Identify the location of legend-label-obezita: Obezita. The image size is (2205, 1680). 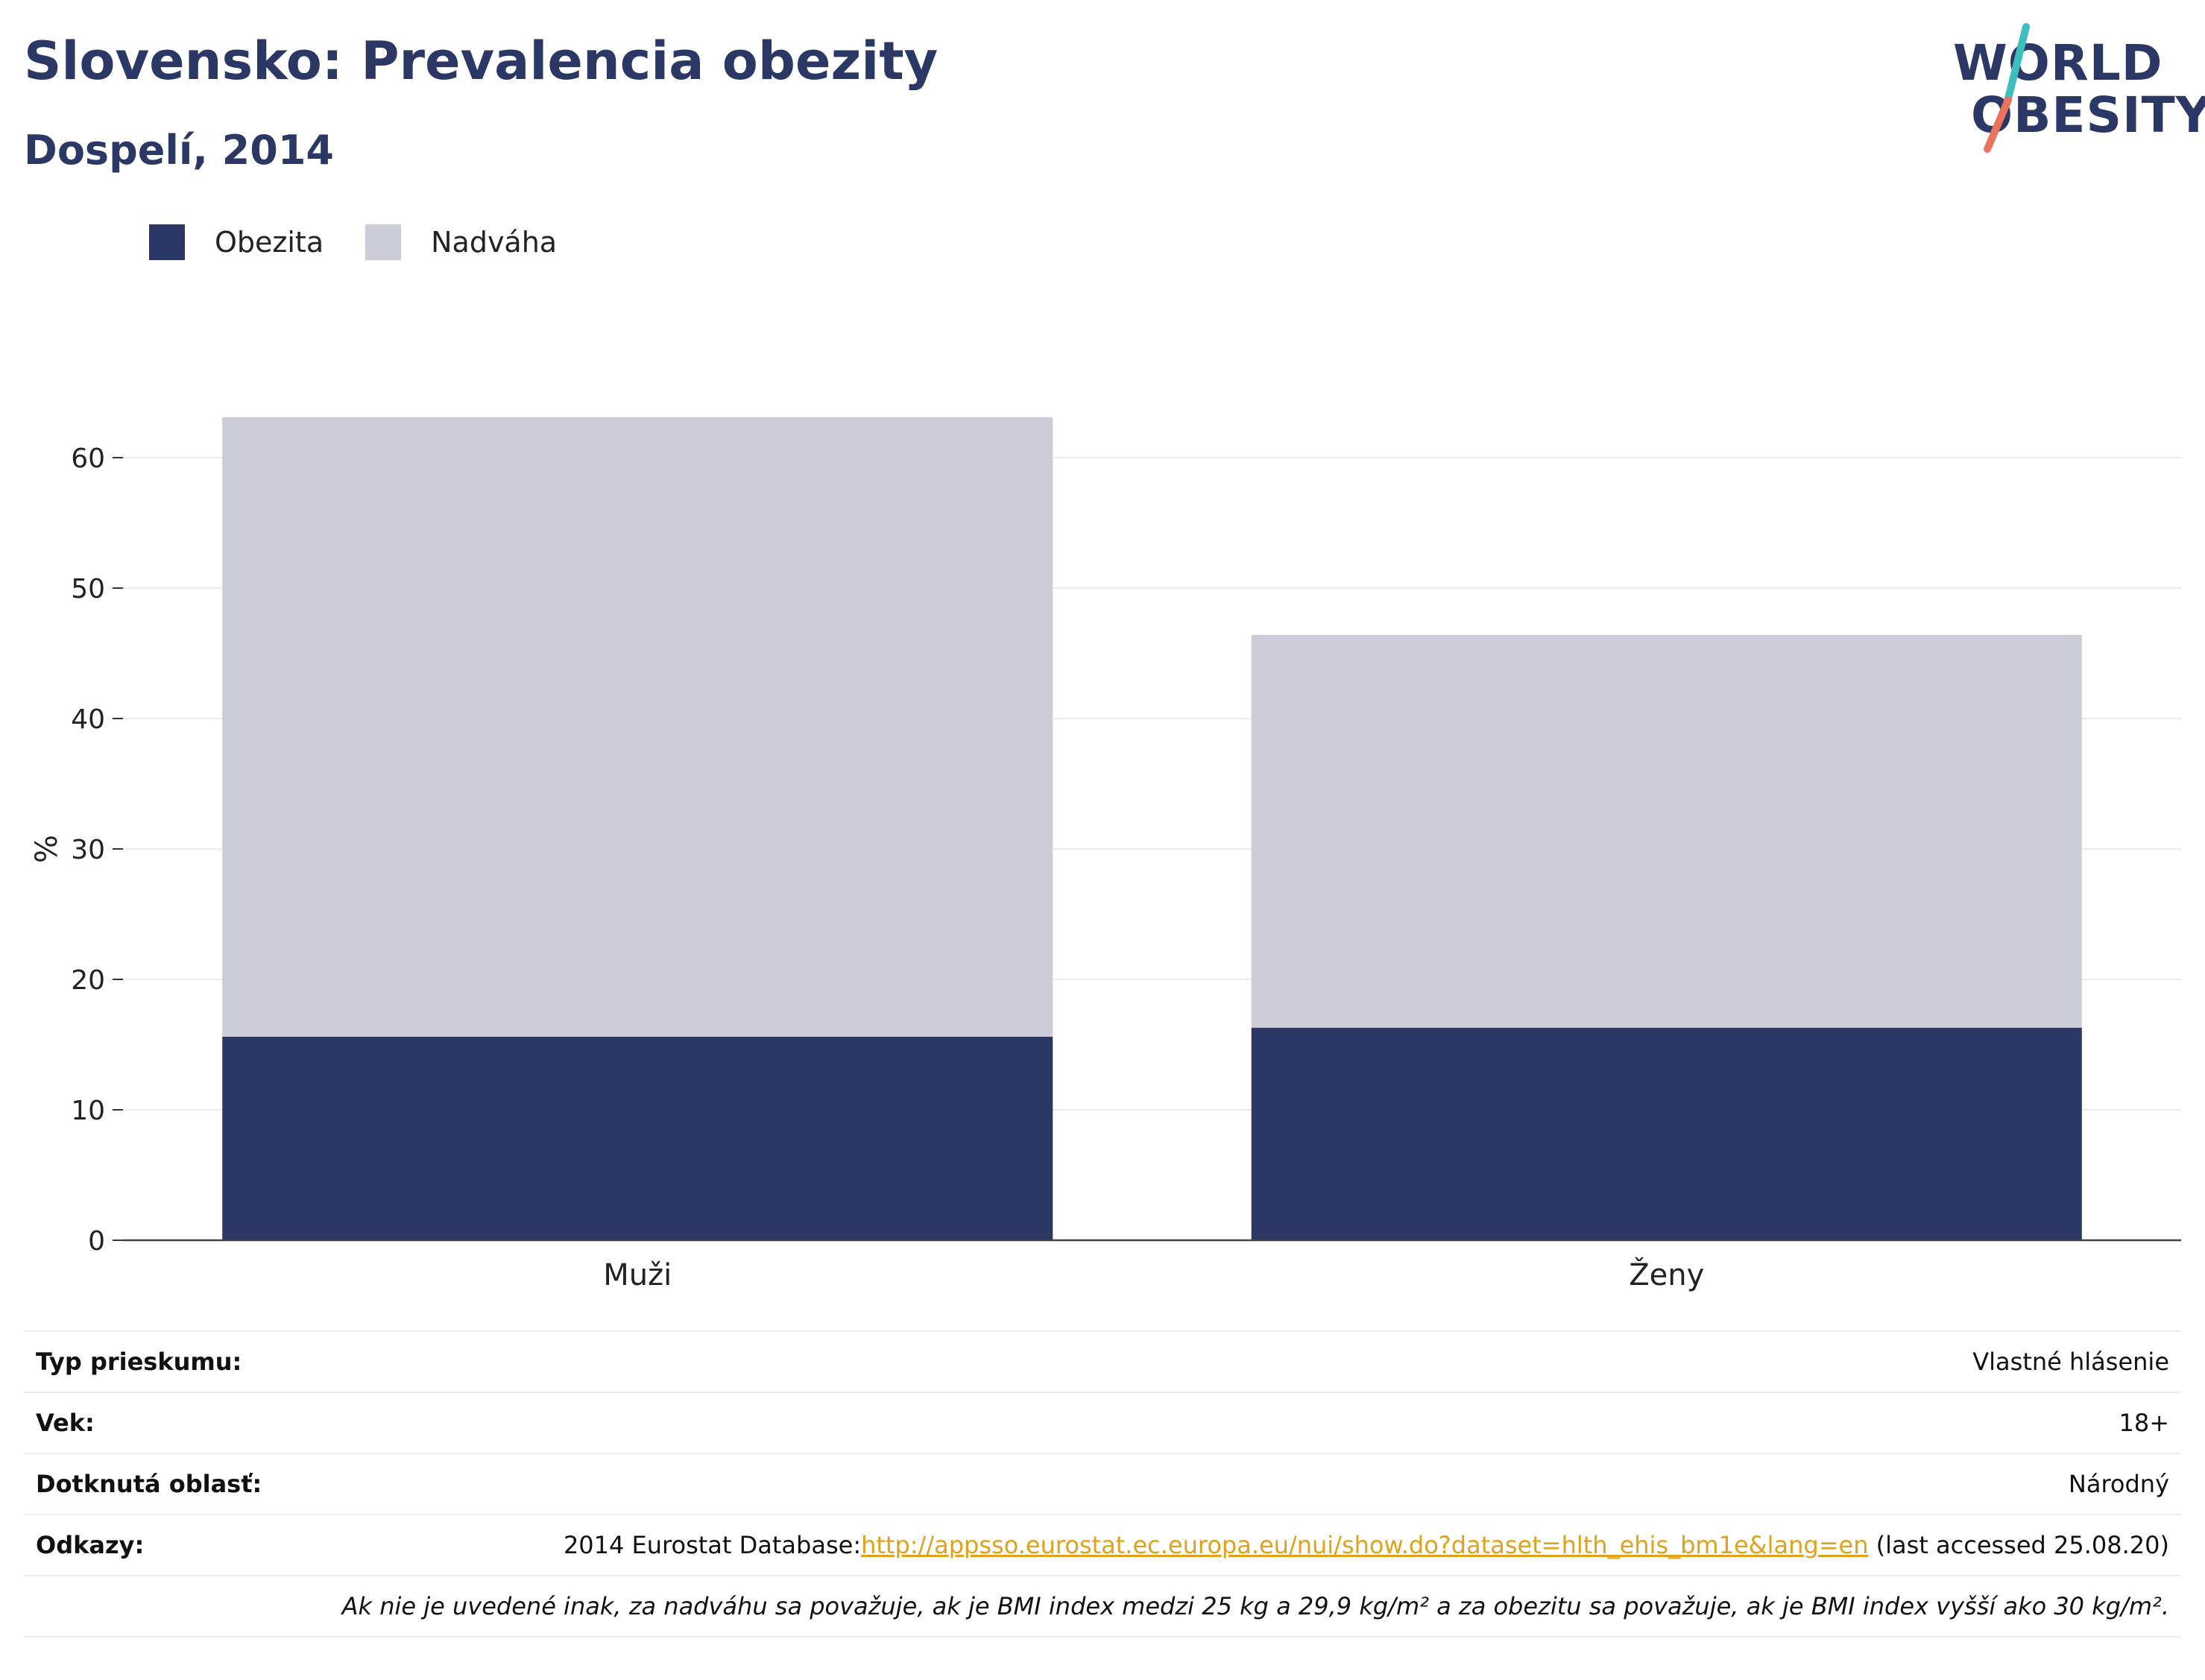
(269, 242).